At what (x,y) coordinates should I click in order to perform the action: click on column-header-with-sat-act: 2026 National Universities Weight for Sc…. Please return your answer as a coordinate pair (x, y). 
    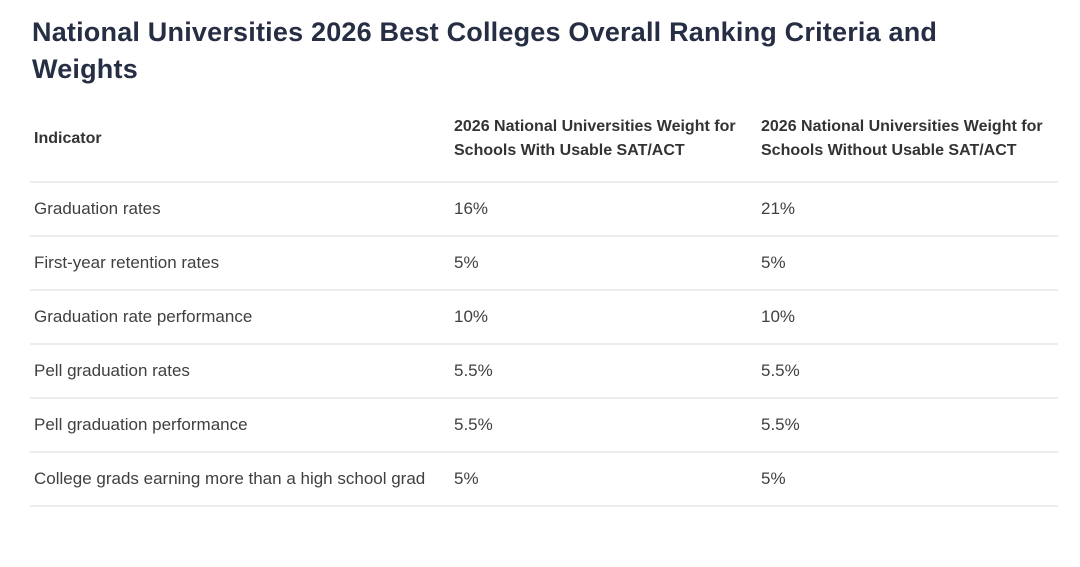
    Looking at the image, I should click on (603, 140).